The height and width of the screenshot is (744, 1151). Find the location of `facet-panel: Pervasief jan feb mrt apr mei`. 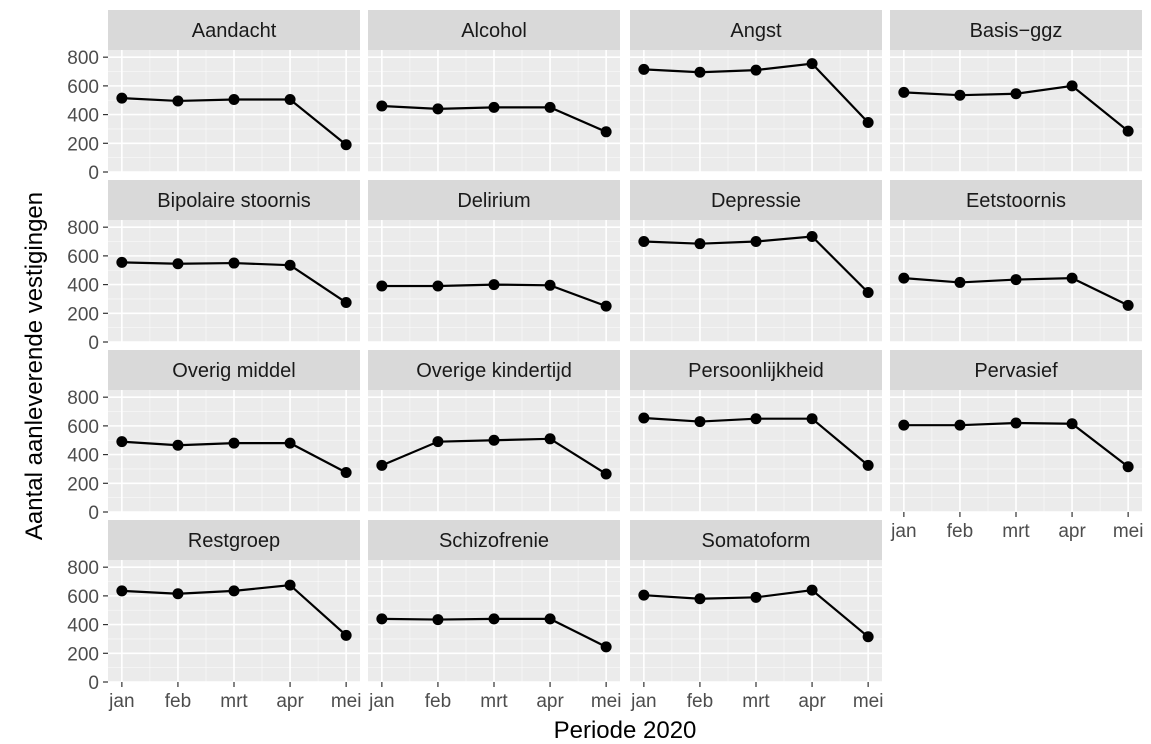

facet-panel: Pervasief jan feb mrt apr mei is located at coordinates (1016, 446).